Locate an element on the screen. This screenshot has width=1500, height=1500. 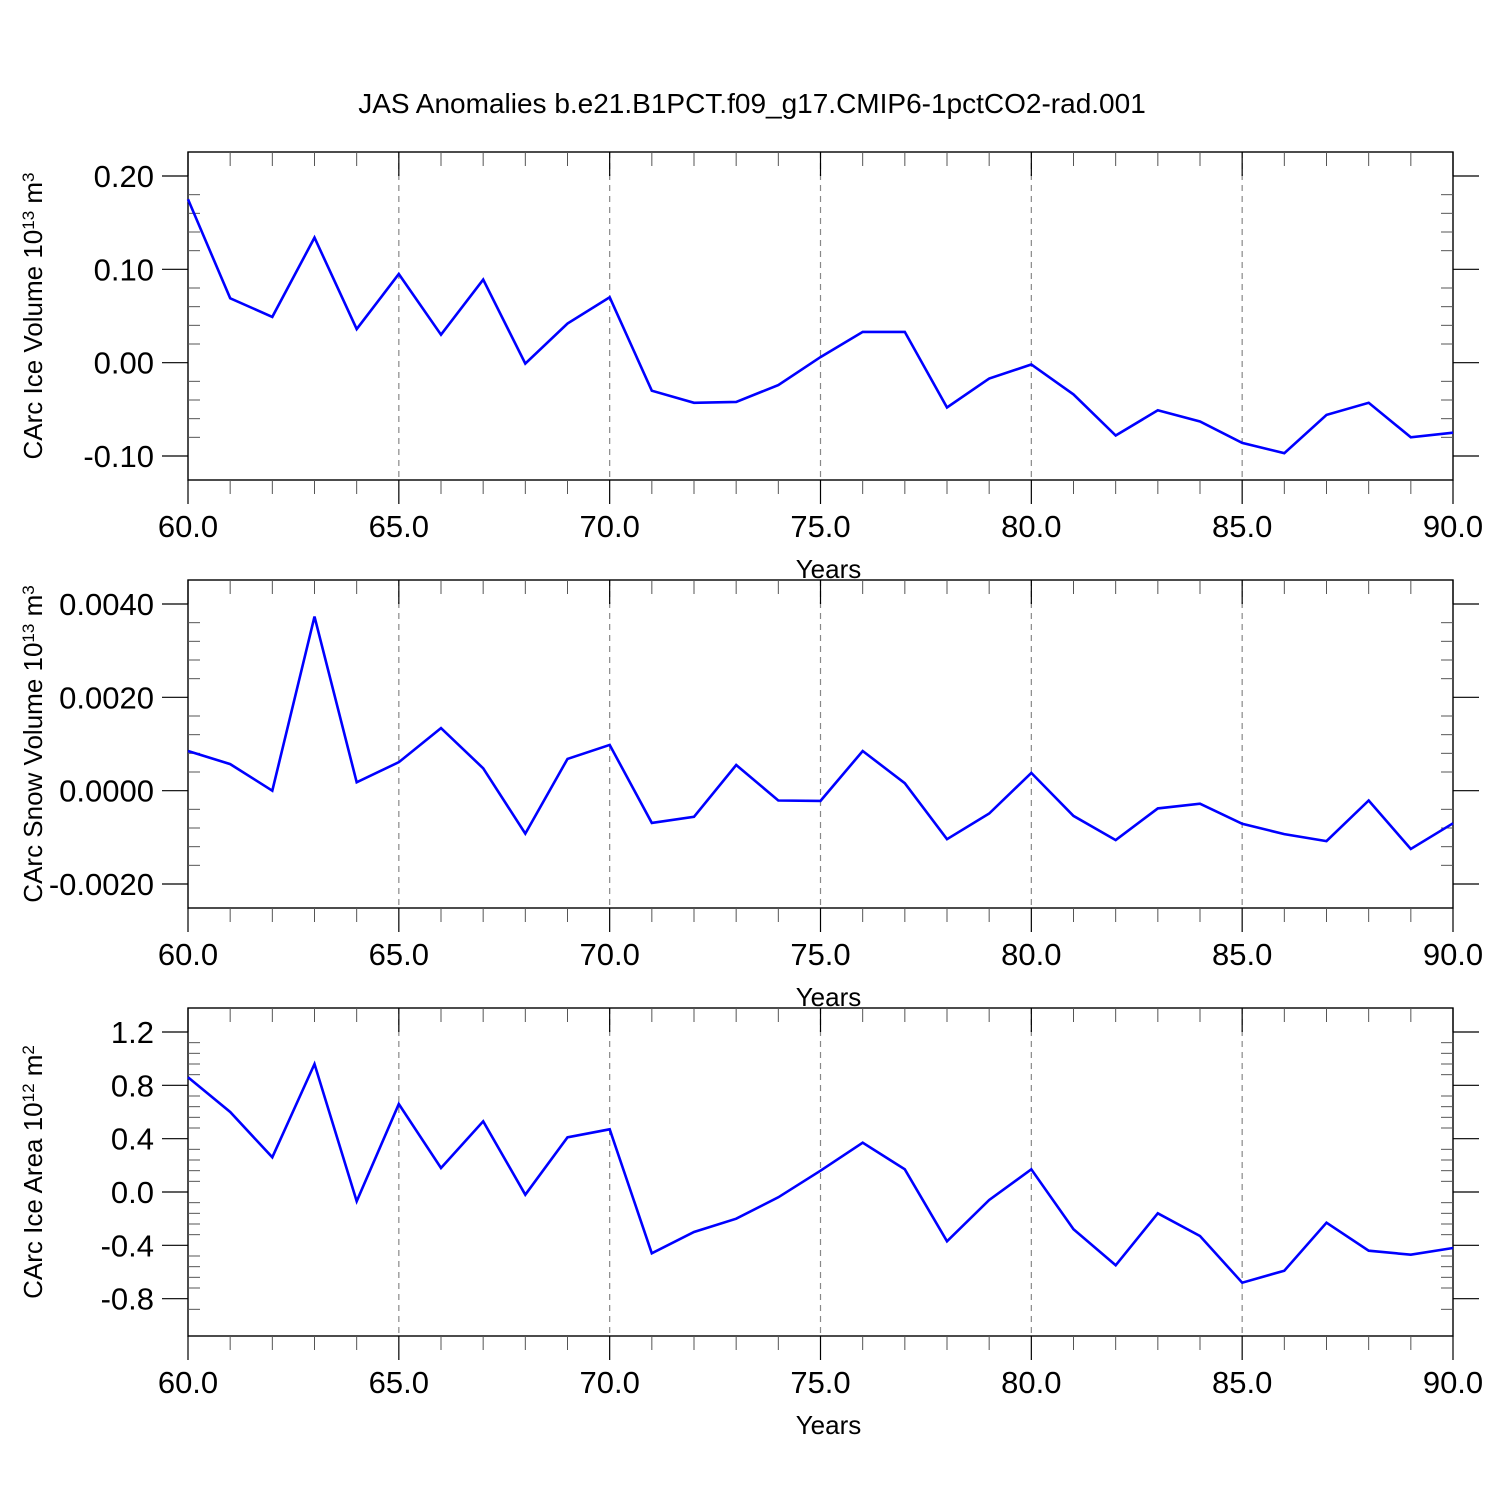
y-tick-label-m0_8: -0.8 is located at coordinates (127, 1299).